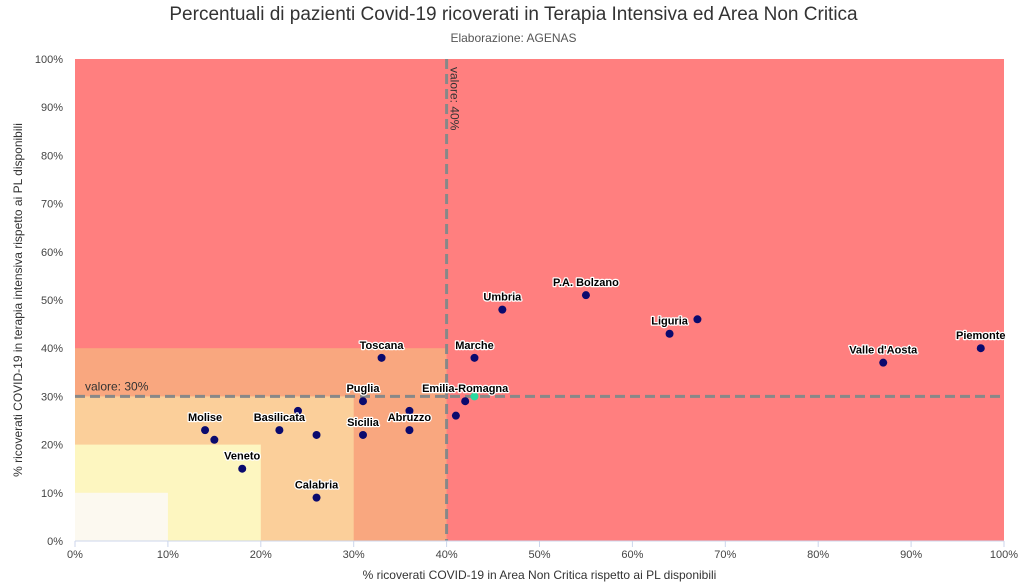 This screenshot has width=1027, height=586. I want to click on data-label: Veneto, so click(242, 457).